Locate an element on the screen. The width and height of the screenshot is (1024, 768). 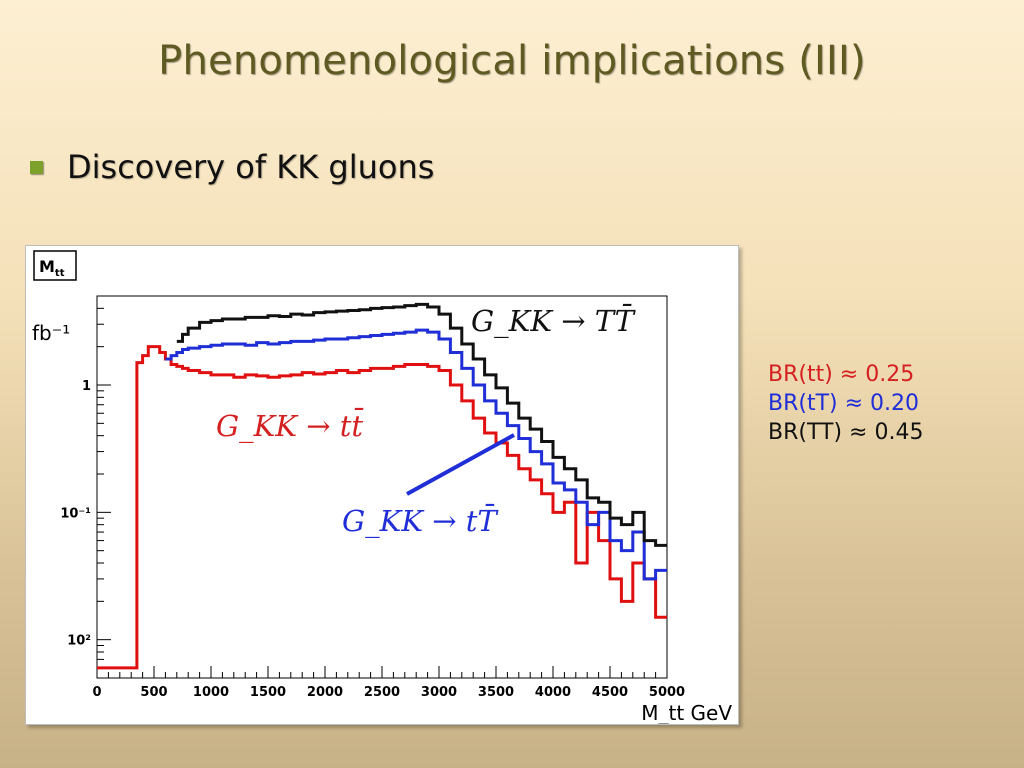
y-tick-label: 10² is located at coordinates (79, 641).